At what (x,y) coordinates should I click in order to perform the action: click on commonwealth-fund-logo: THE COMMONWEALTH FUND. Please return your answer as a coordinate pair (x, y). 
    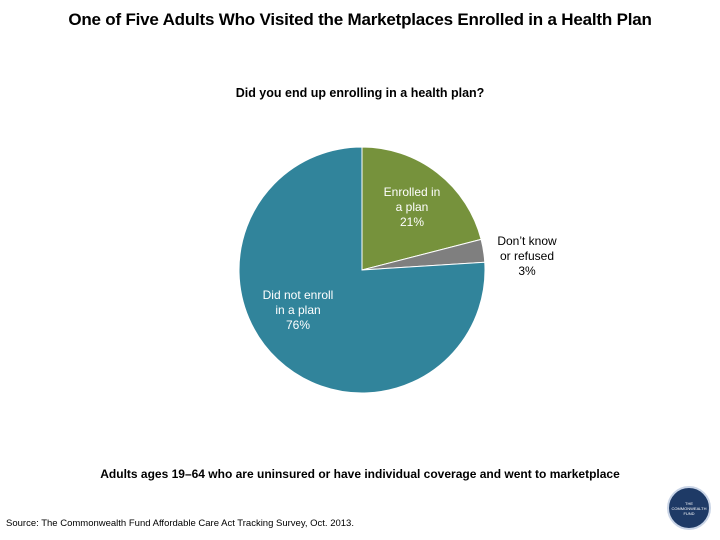
    Looking at the image, I should click on (689, 508).